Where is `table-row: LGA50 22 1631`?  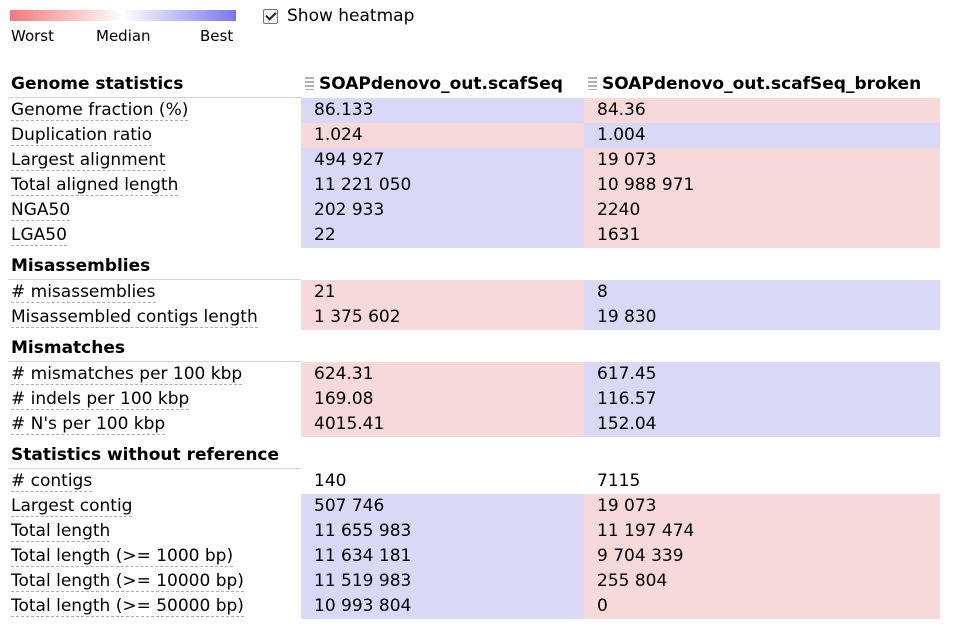 table-row: LGA50 22 1631 is located at coordinates (474, 235).